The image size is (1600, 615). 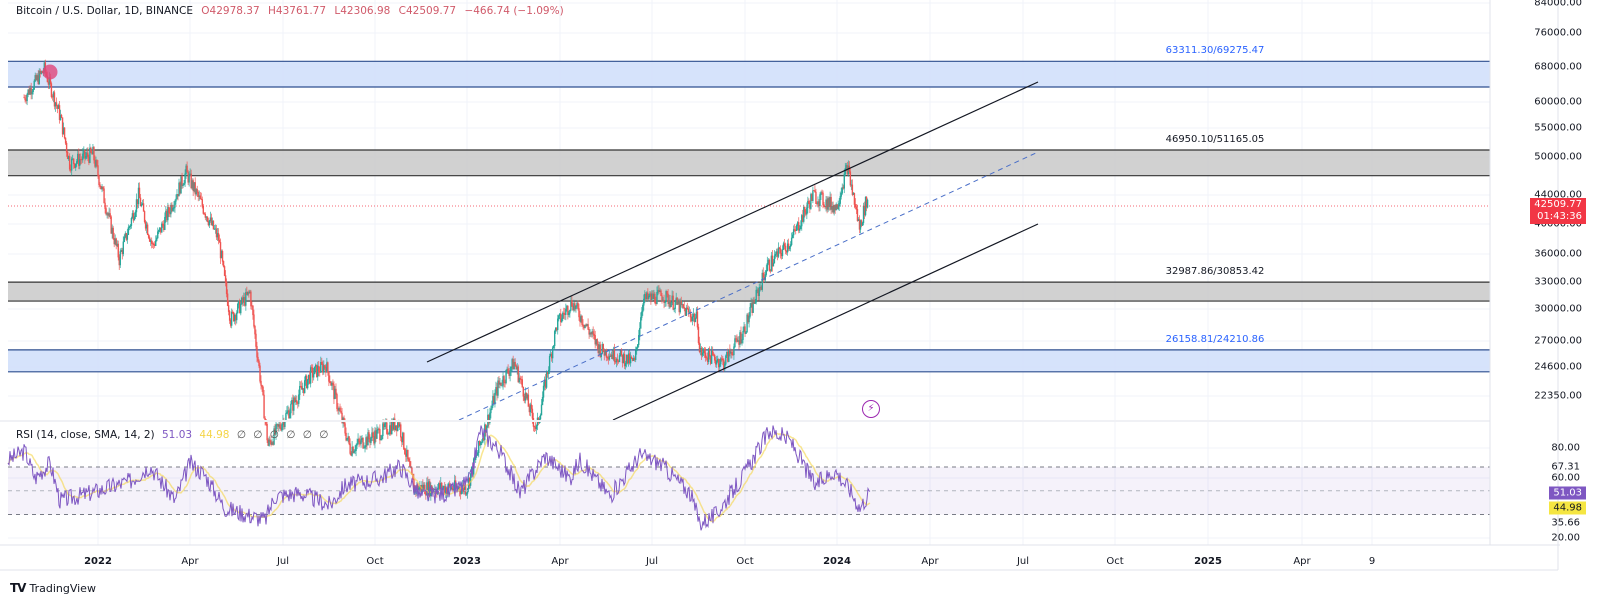 I want to click on price-axis-label: 44000.00, so click(x=1558, y=195).